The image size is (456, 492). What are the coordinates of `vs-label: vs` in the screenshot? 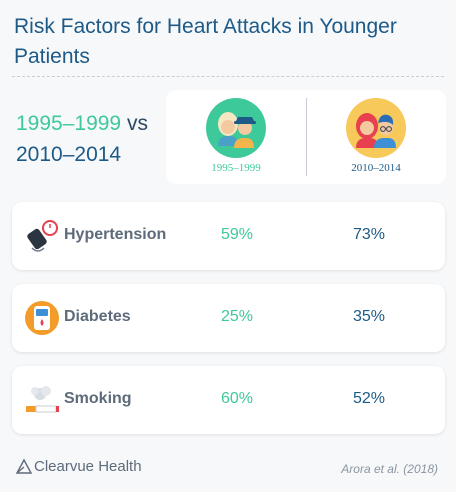 It's located at (137, 123).